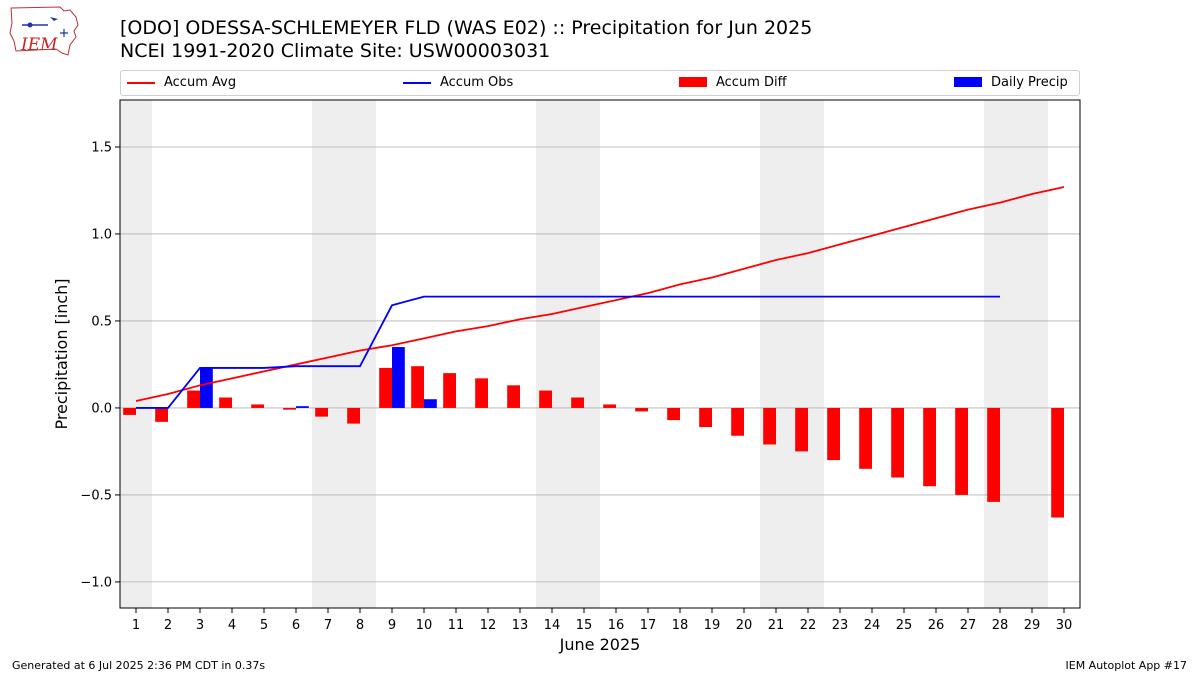  What do you see at coordinates (600, 644) in the screenshot?
I see `x-axis-label: June 2025` at bounding box center [600, 644].